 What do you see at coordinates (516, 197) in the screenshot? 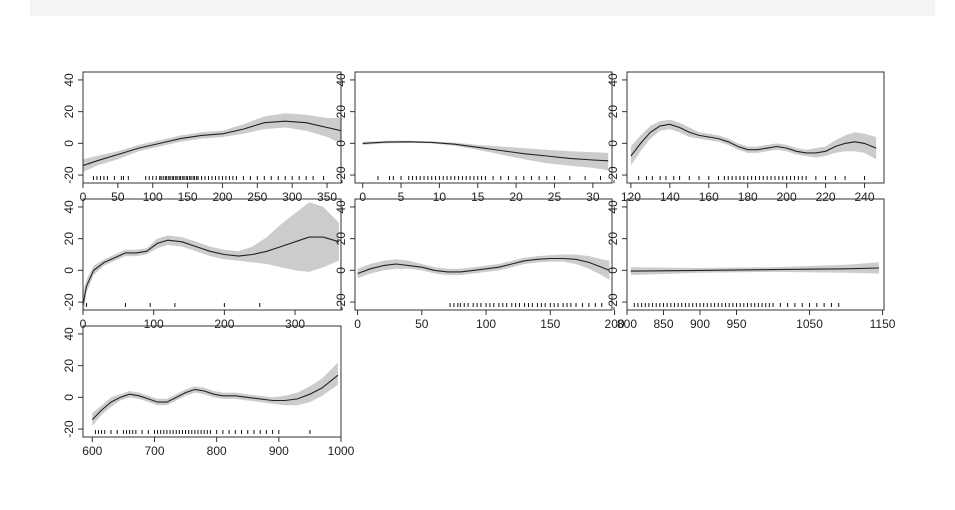
I see `x-tick-label: 20` at bounding box center [516, 197].